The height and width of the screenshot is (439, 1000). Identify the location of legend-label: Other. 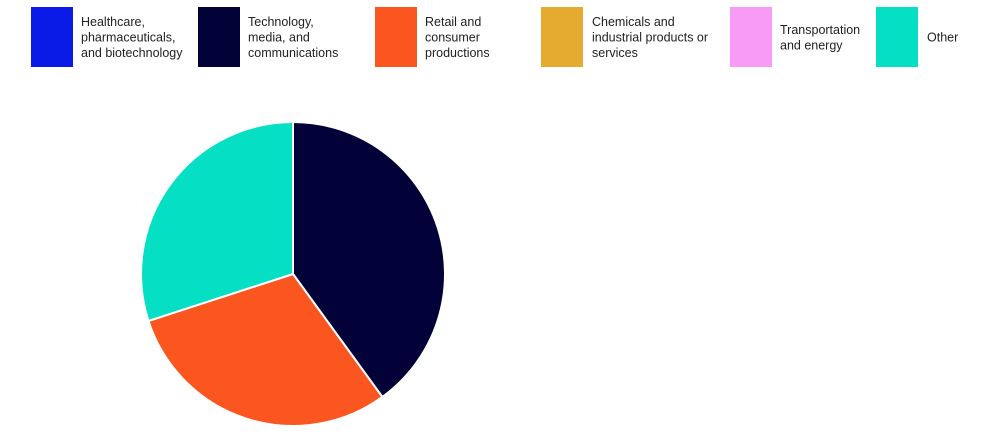
(942, 38).